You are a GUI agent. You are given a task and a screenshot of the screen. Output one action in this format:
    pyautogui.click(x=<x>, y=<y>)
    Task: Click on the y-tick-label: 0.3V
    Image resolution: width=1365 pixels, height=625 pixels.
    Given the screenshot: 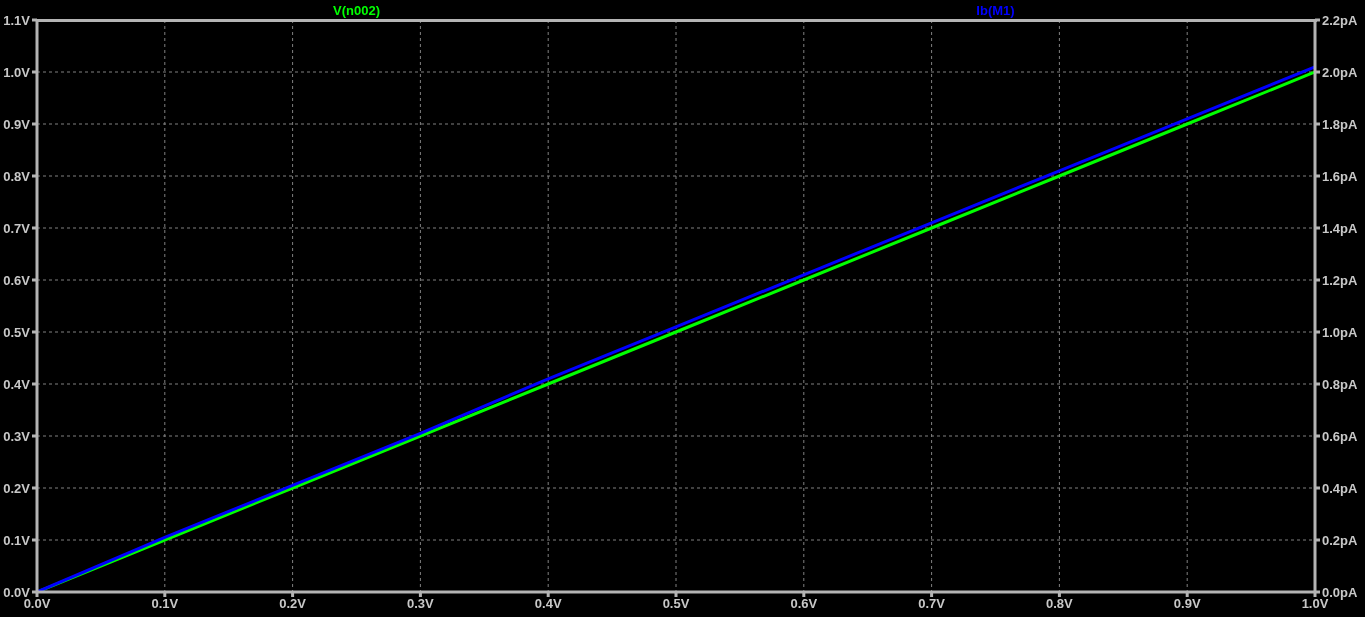 What is the action you would take?
    pyautogui.click(x=17, y=436)
    